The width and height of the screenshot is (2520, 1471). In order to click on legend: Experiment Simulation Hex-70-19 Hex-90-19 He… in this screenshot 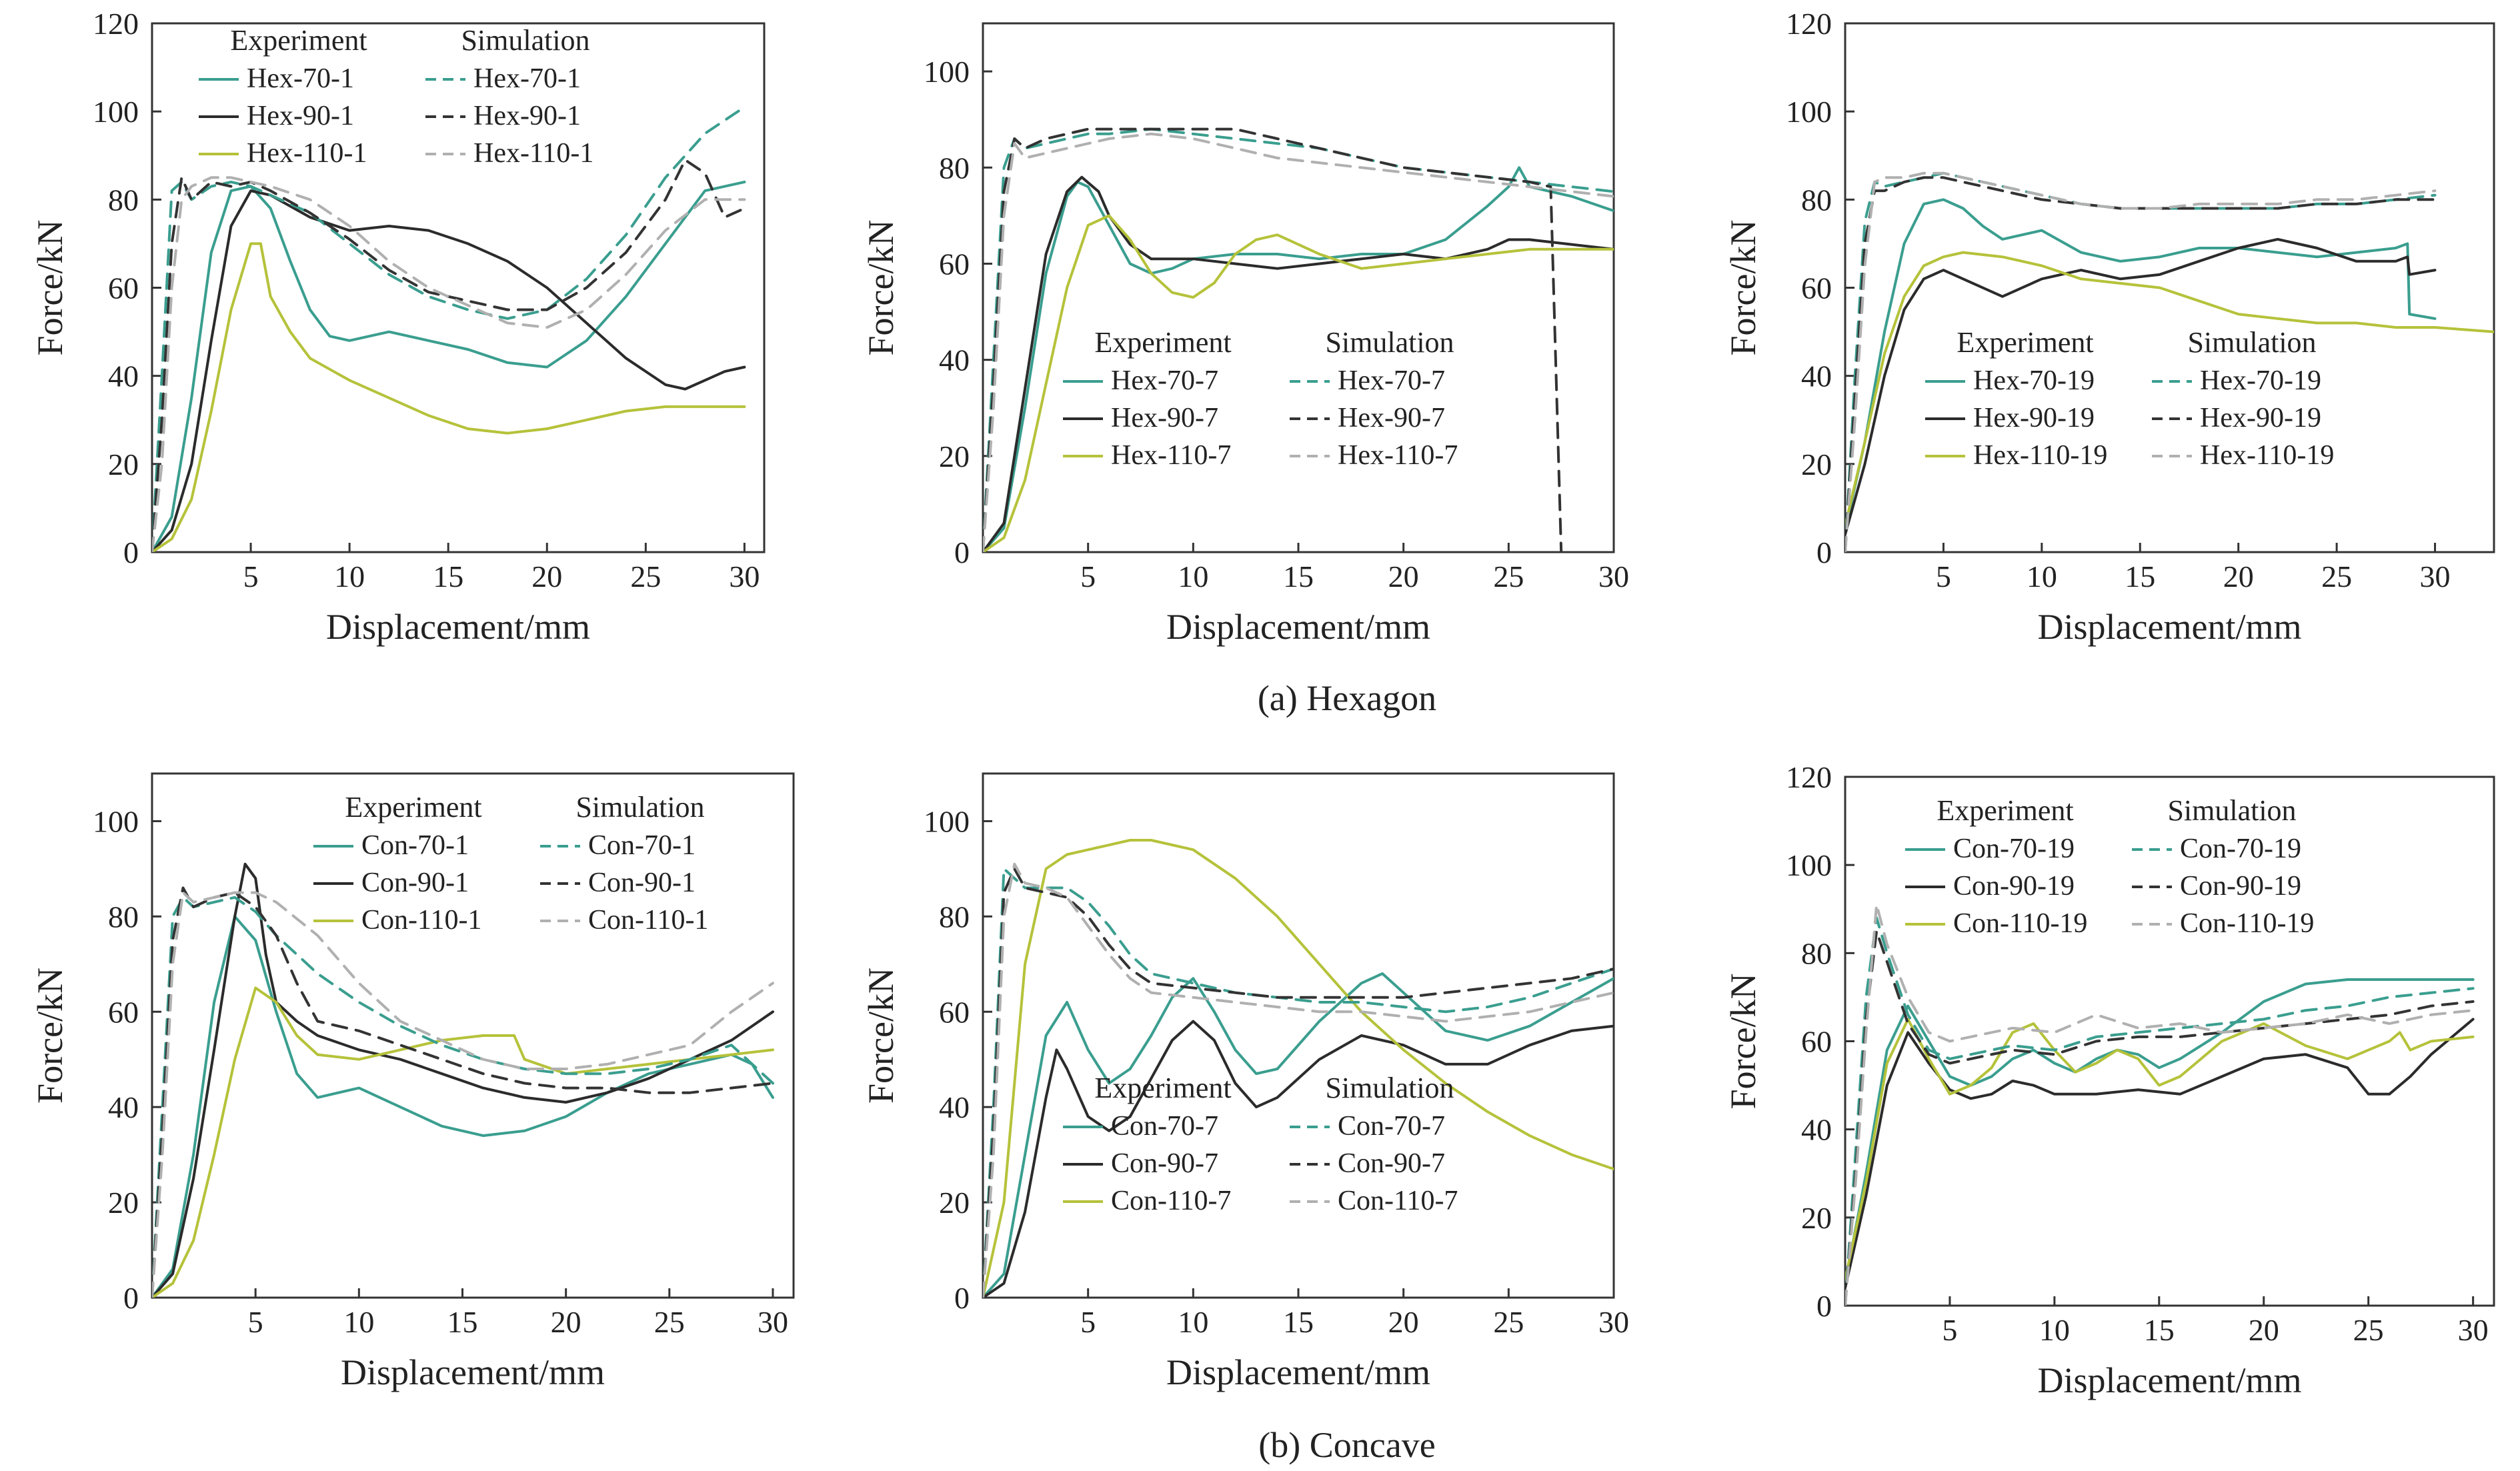, I will do `click(2129, 398)`.